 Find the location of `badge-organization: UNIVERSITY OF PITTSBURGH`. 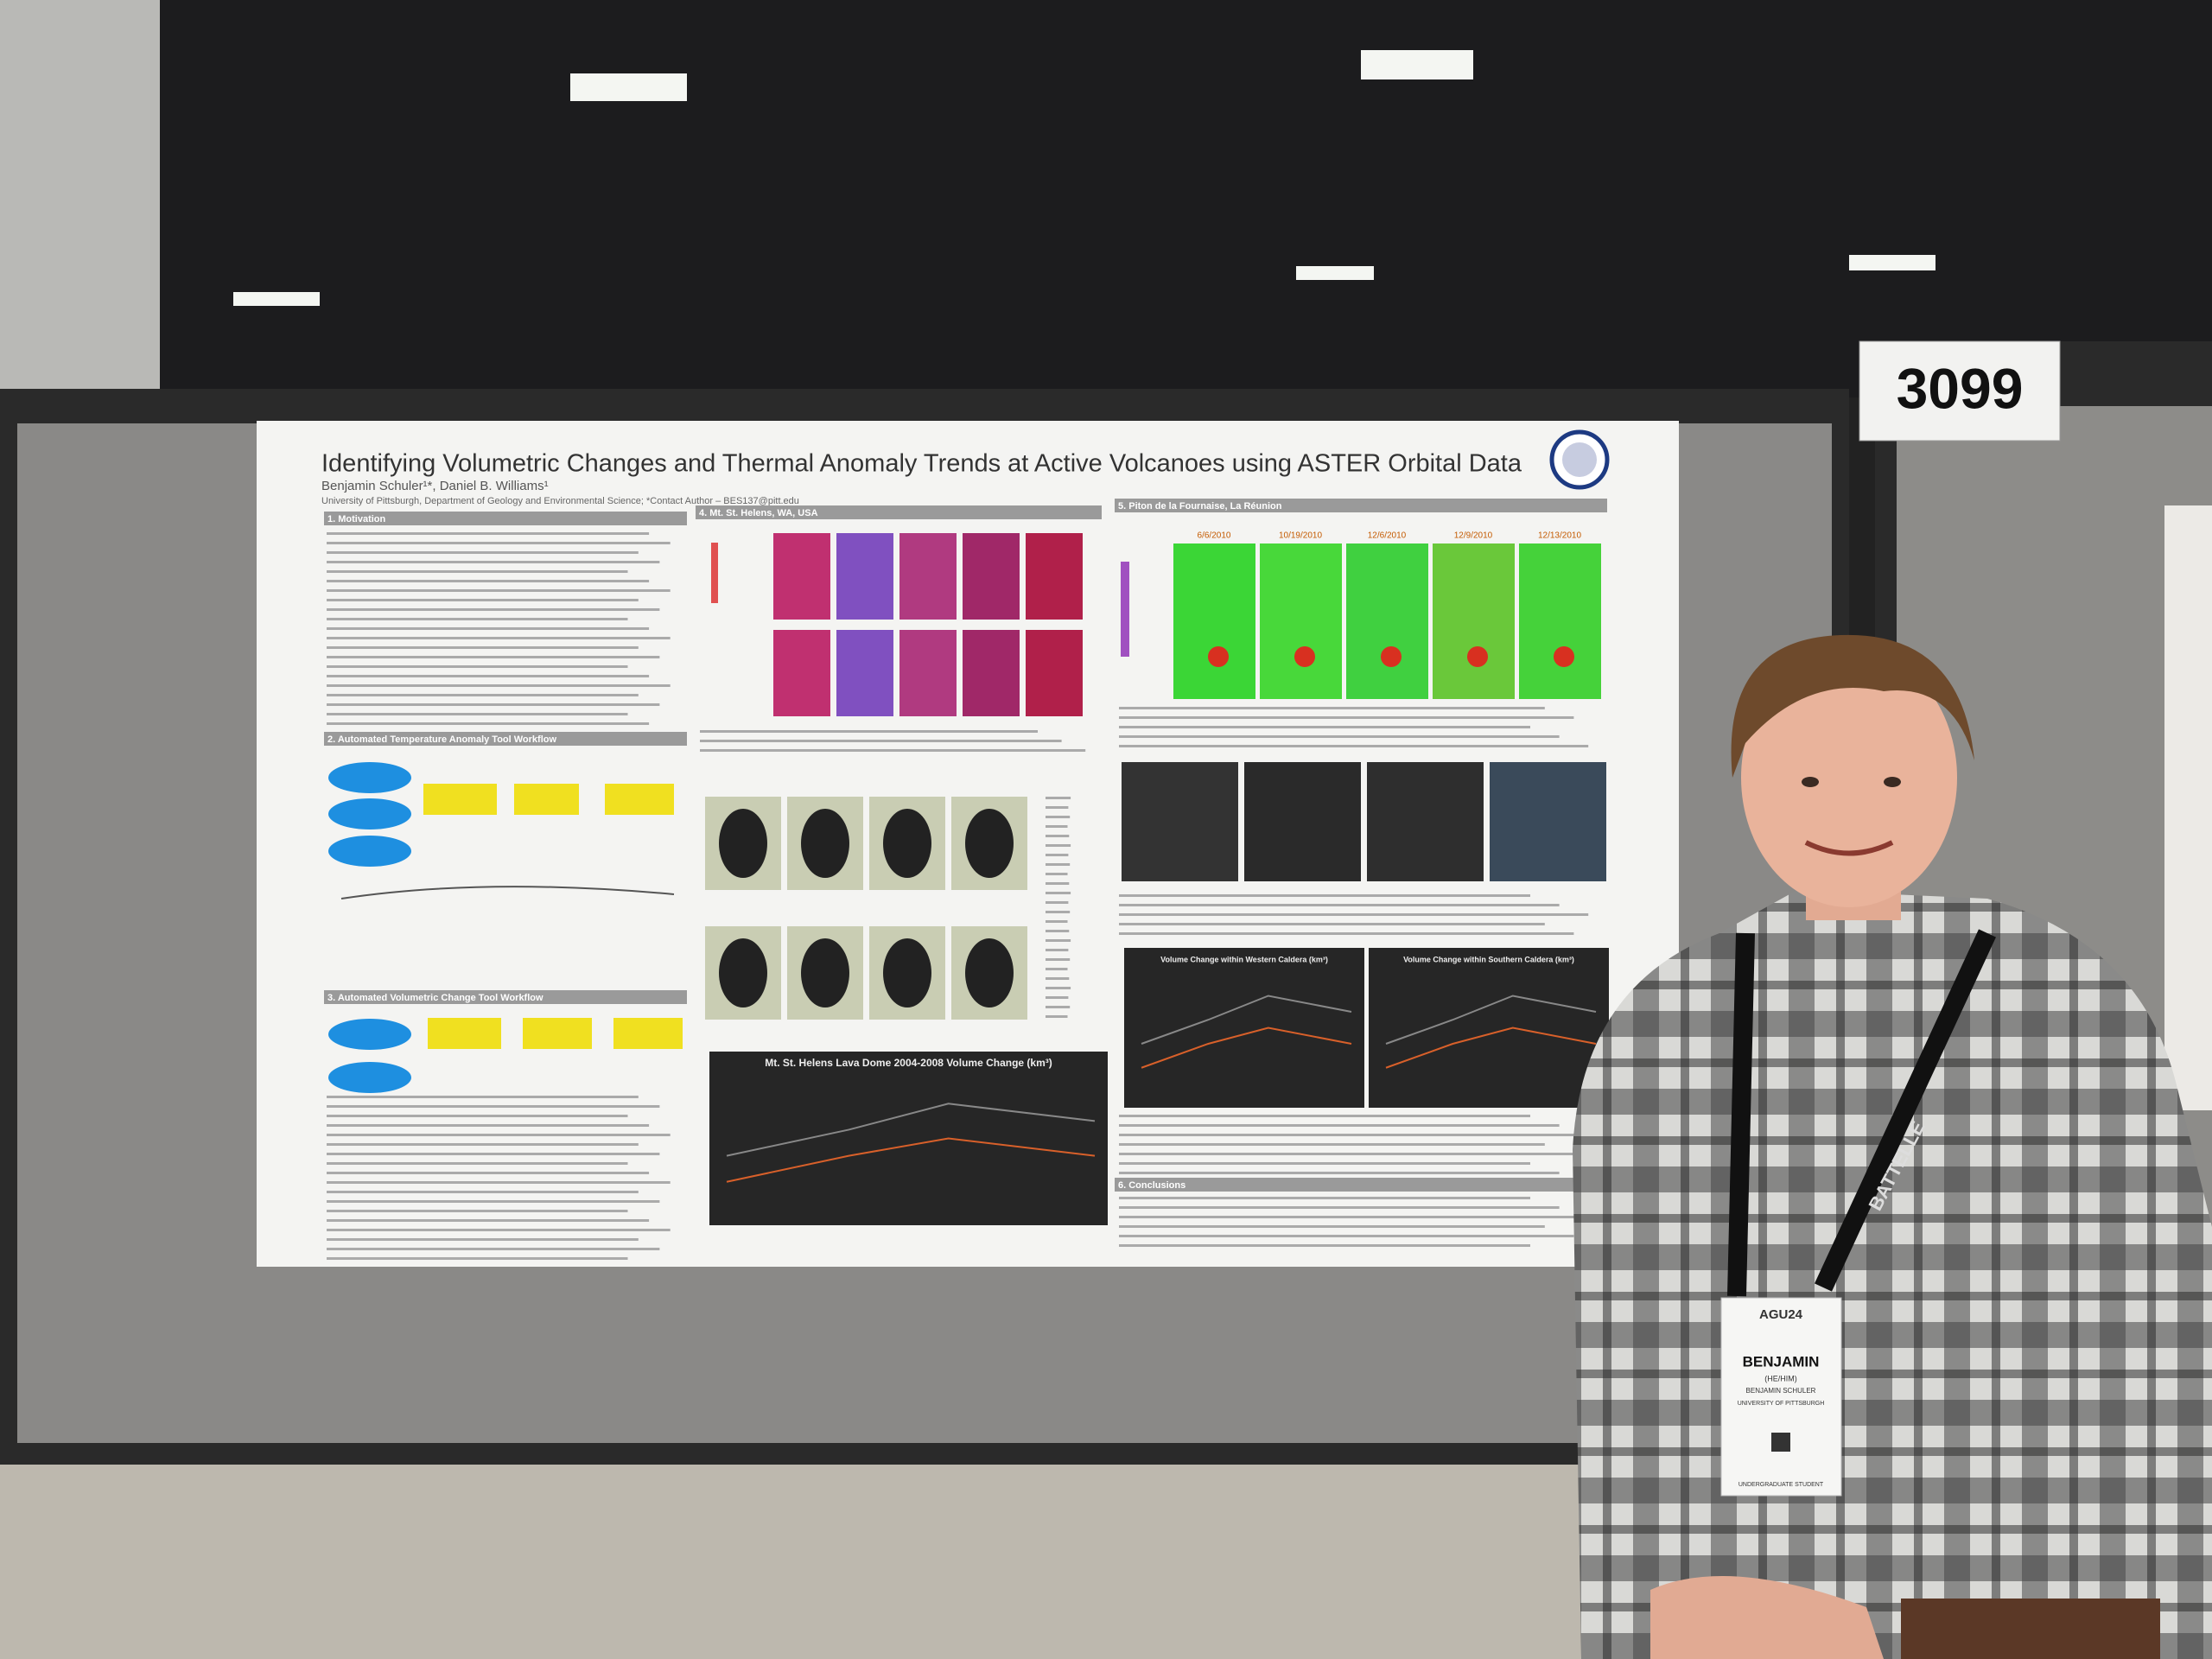

badge-organization: UNIVERSITY OF PITTSBURGH is located at coordinates (1781, 1404).